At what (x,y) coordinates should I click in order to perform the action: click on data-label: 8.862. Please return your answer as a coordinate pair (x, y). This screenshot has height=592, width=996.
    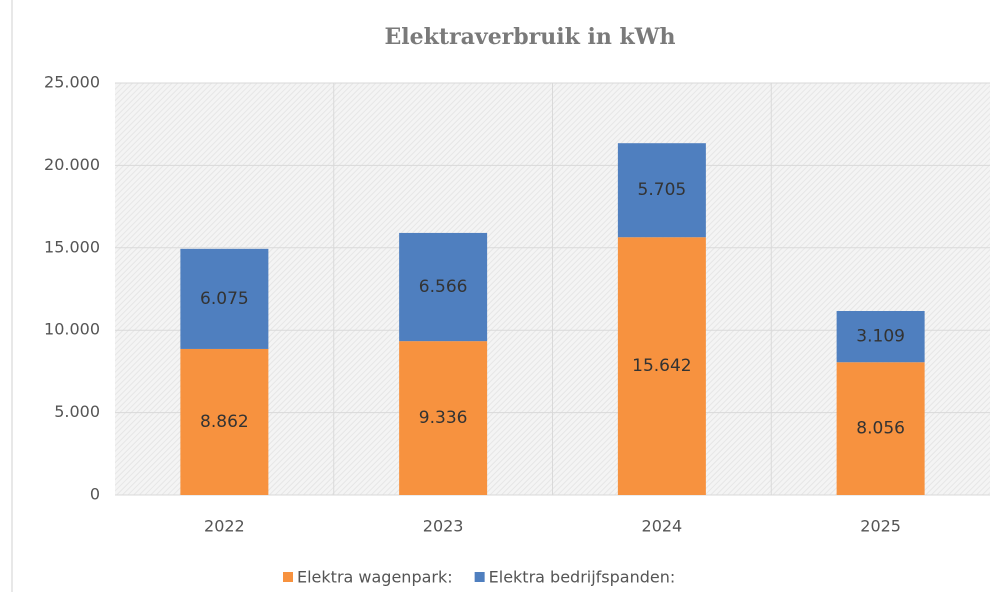
    Looking at the image, I should click on (224, 422).